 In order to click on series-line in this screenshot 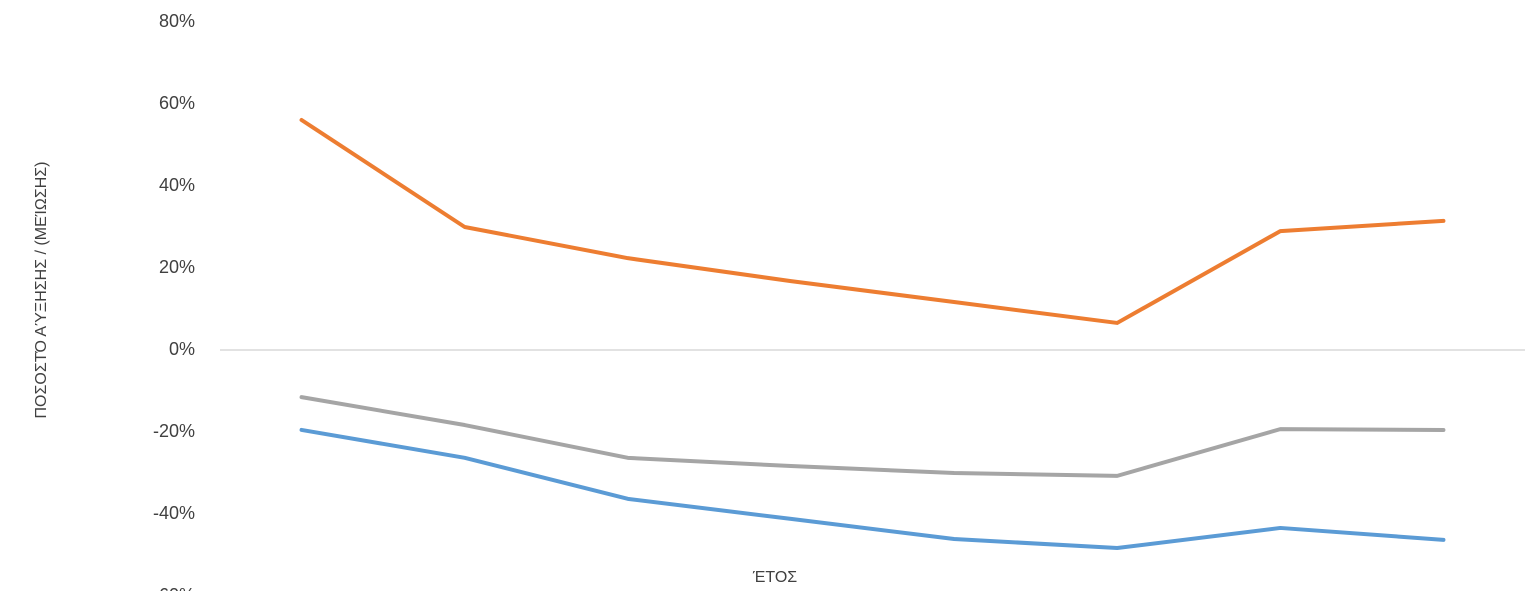, I will do `click(872, 436)`.